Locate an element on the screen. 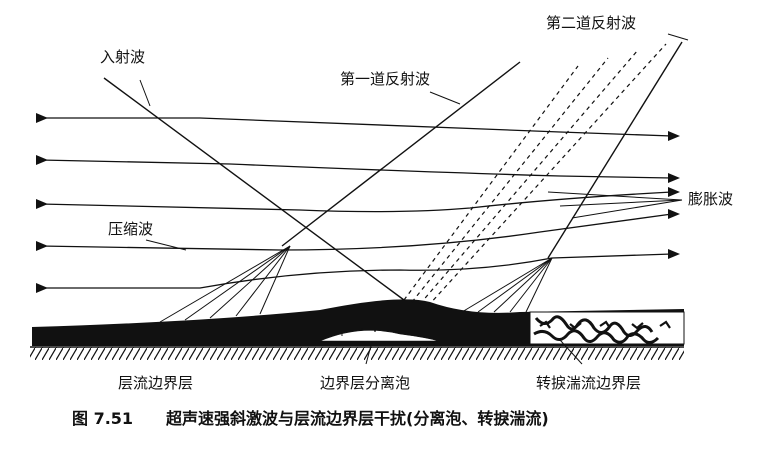 This screenshot has height=450, width=758. figure-number: 图 7.51 is located at coordinates (102, 418).